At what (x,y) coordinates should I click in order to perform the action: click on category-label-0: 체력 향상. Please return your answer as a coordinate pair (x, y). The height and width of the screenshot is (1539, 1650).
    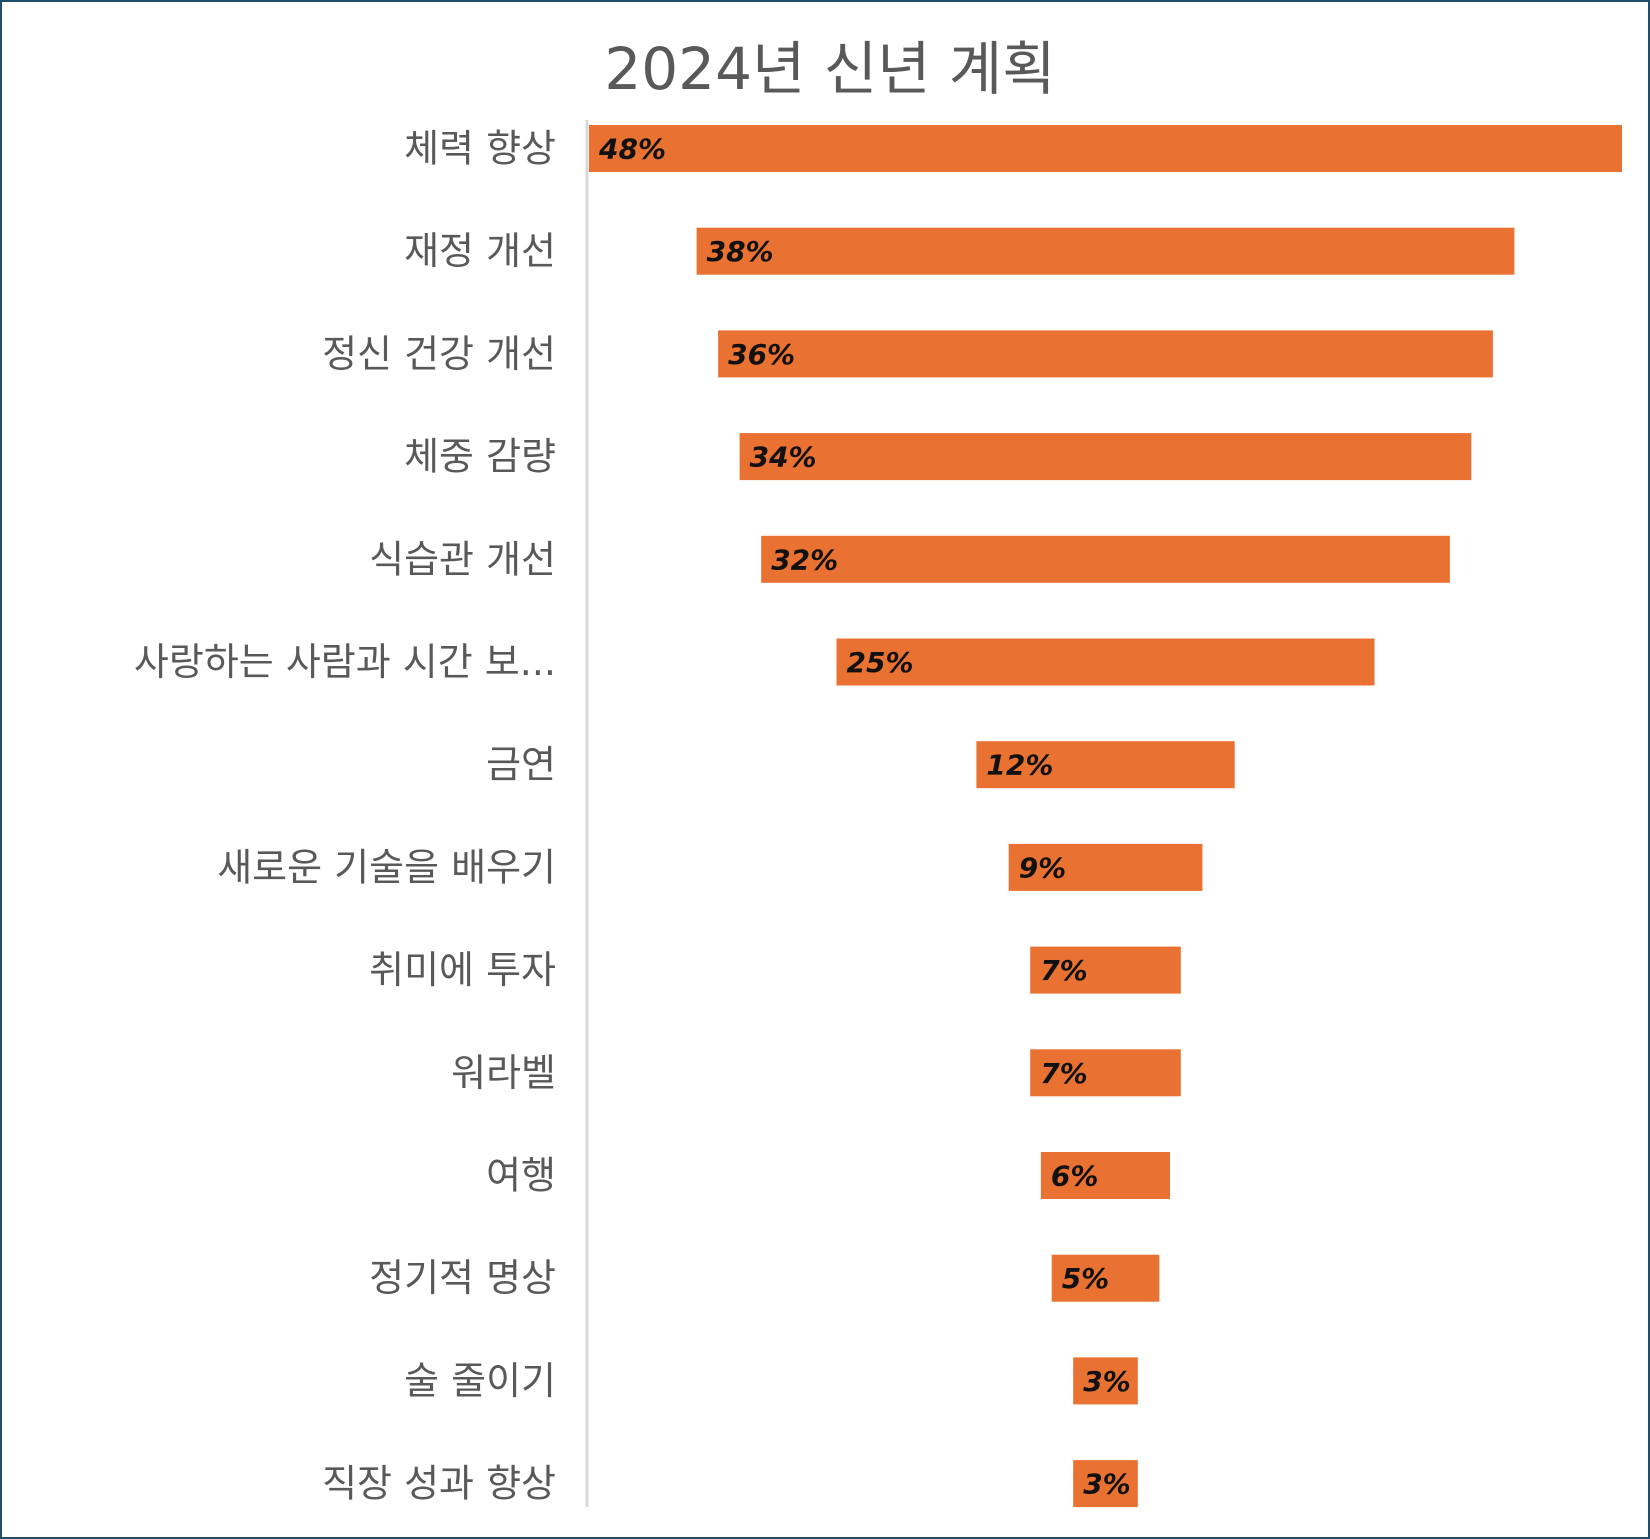
    Looking at the image, I should click on (480, 149).